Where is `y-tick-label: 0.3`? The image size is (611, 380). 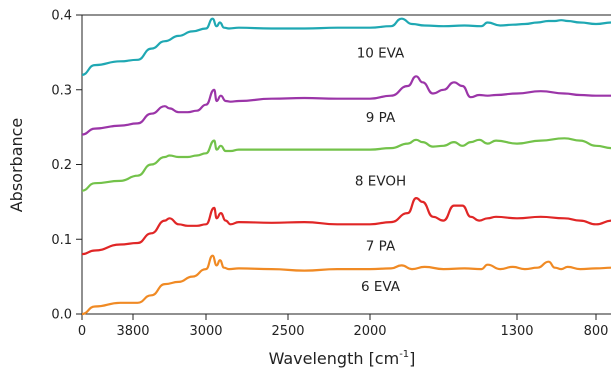 y-tick-label: 0.3 is located at coordinates (61, 90).